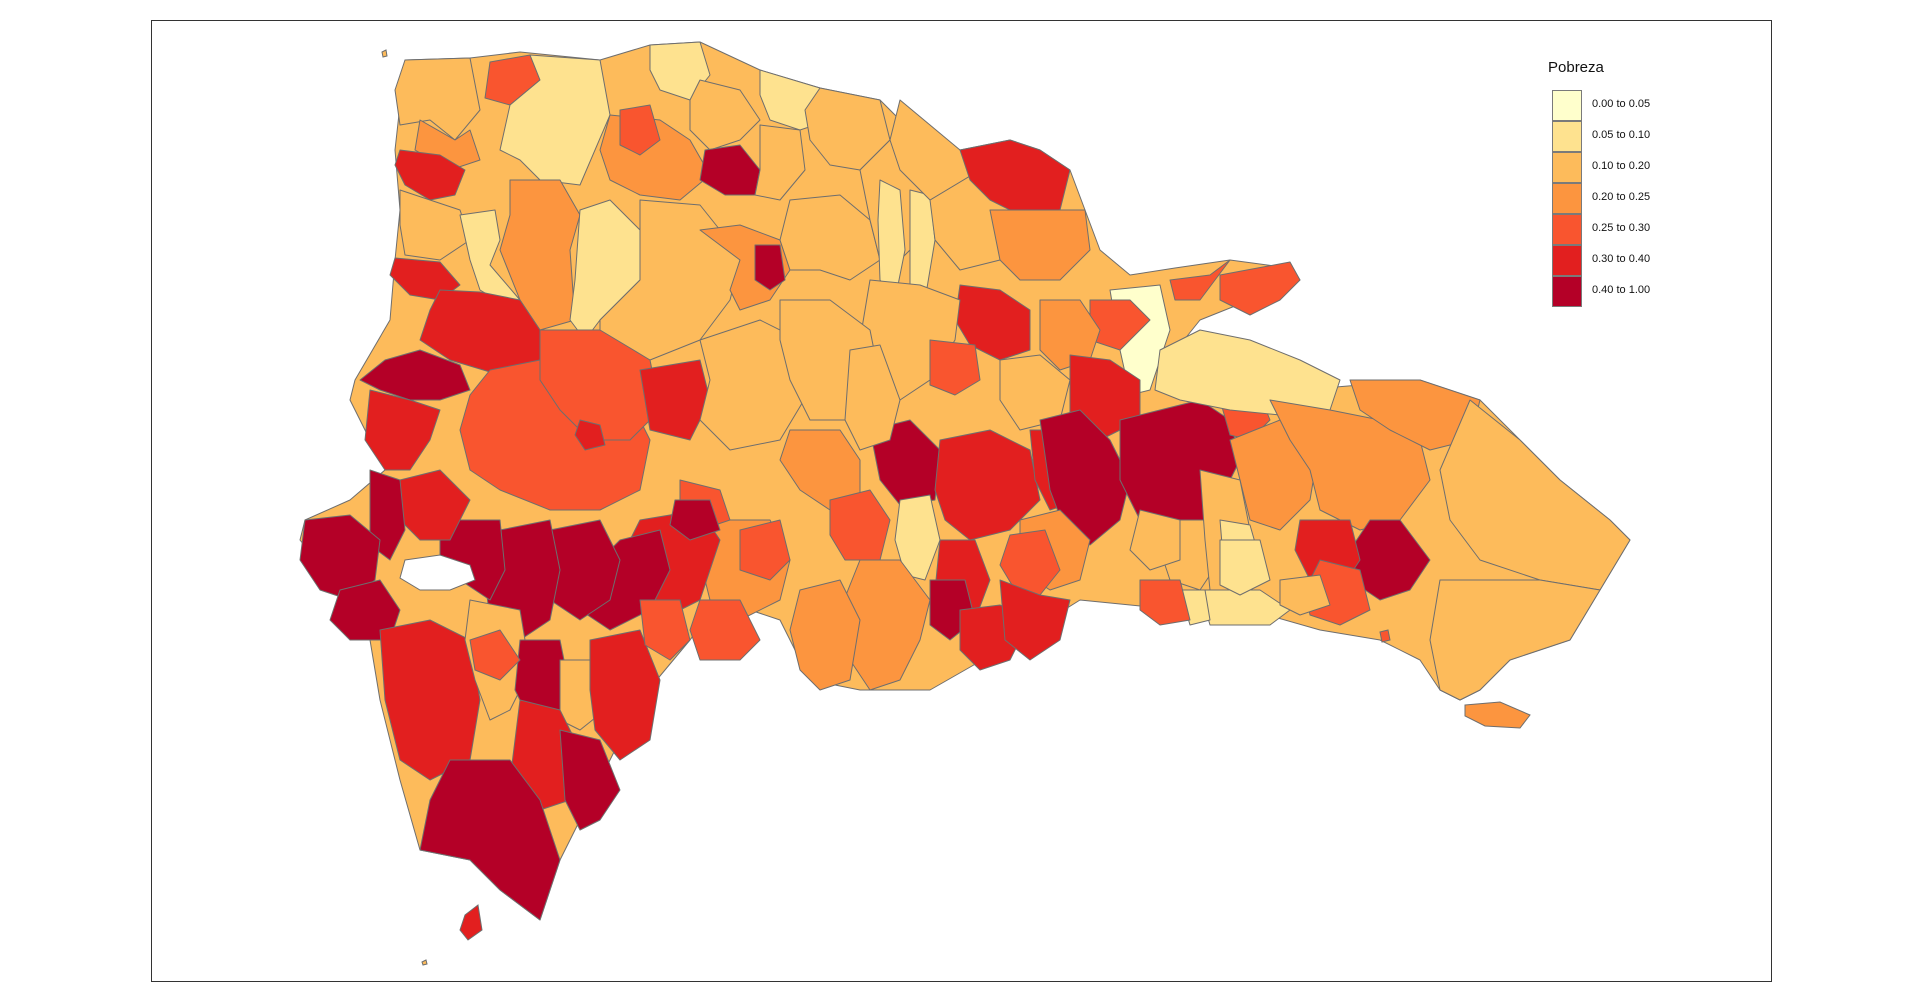 The width and height of the screenshot is (1919, 1001). I want to click on legend-label: 0.30 to 0.40, so click(1621, 259).